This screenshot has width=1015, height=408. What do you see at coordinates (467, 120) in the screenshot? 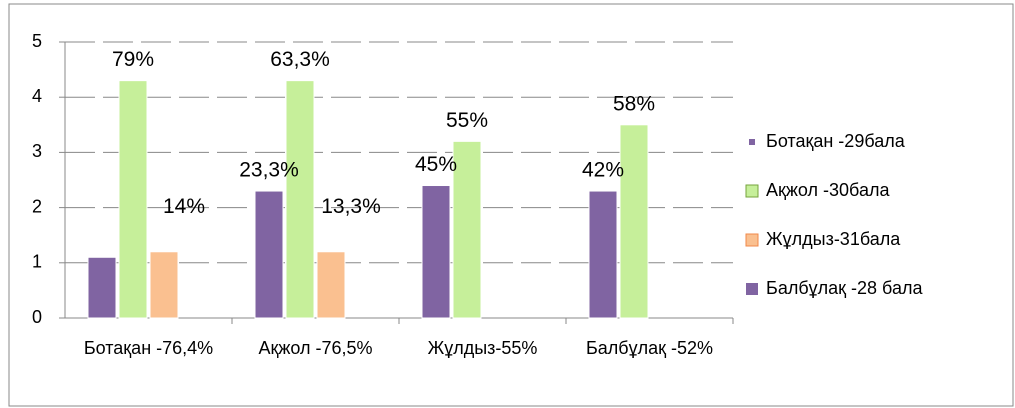
I see `annotation: 55%` at bounding box center [467, 120].